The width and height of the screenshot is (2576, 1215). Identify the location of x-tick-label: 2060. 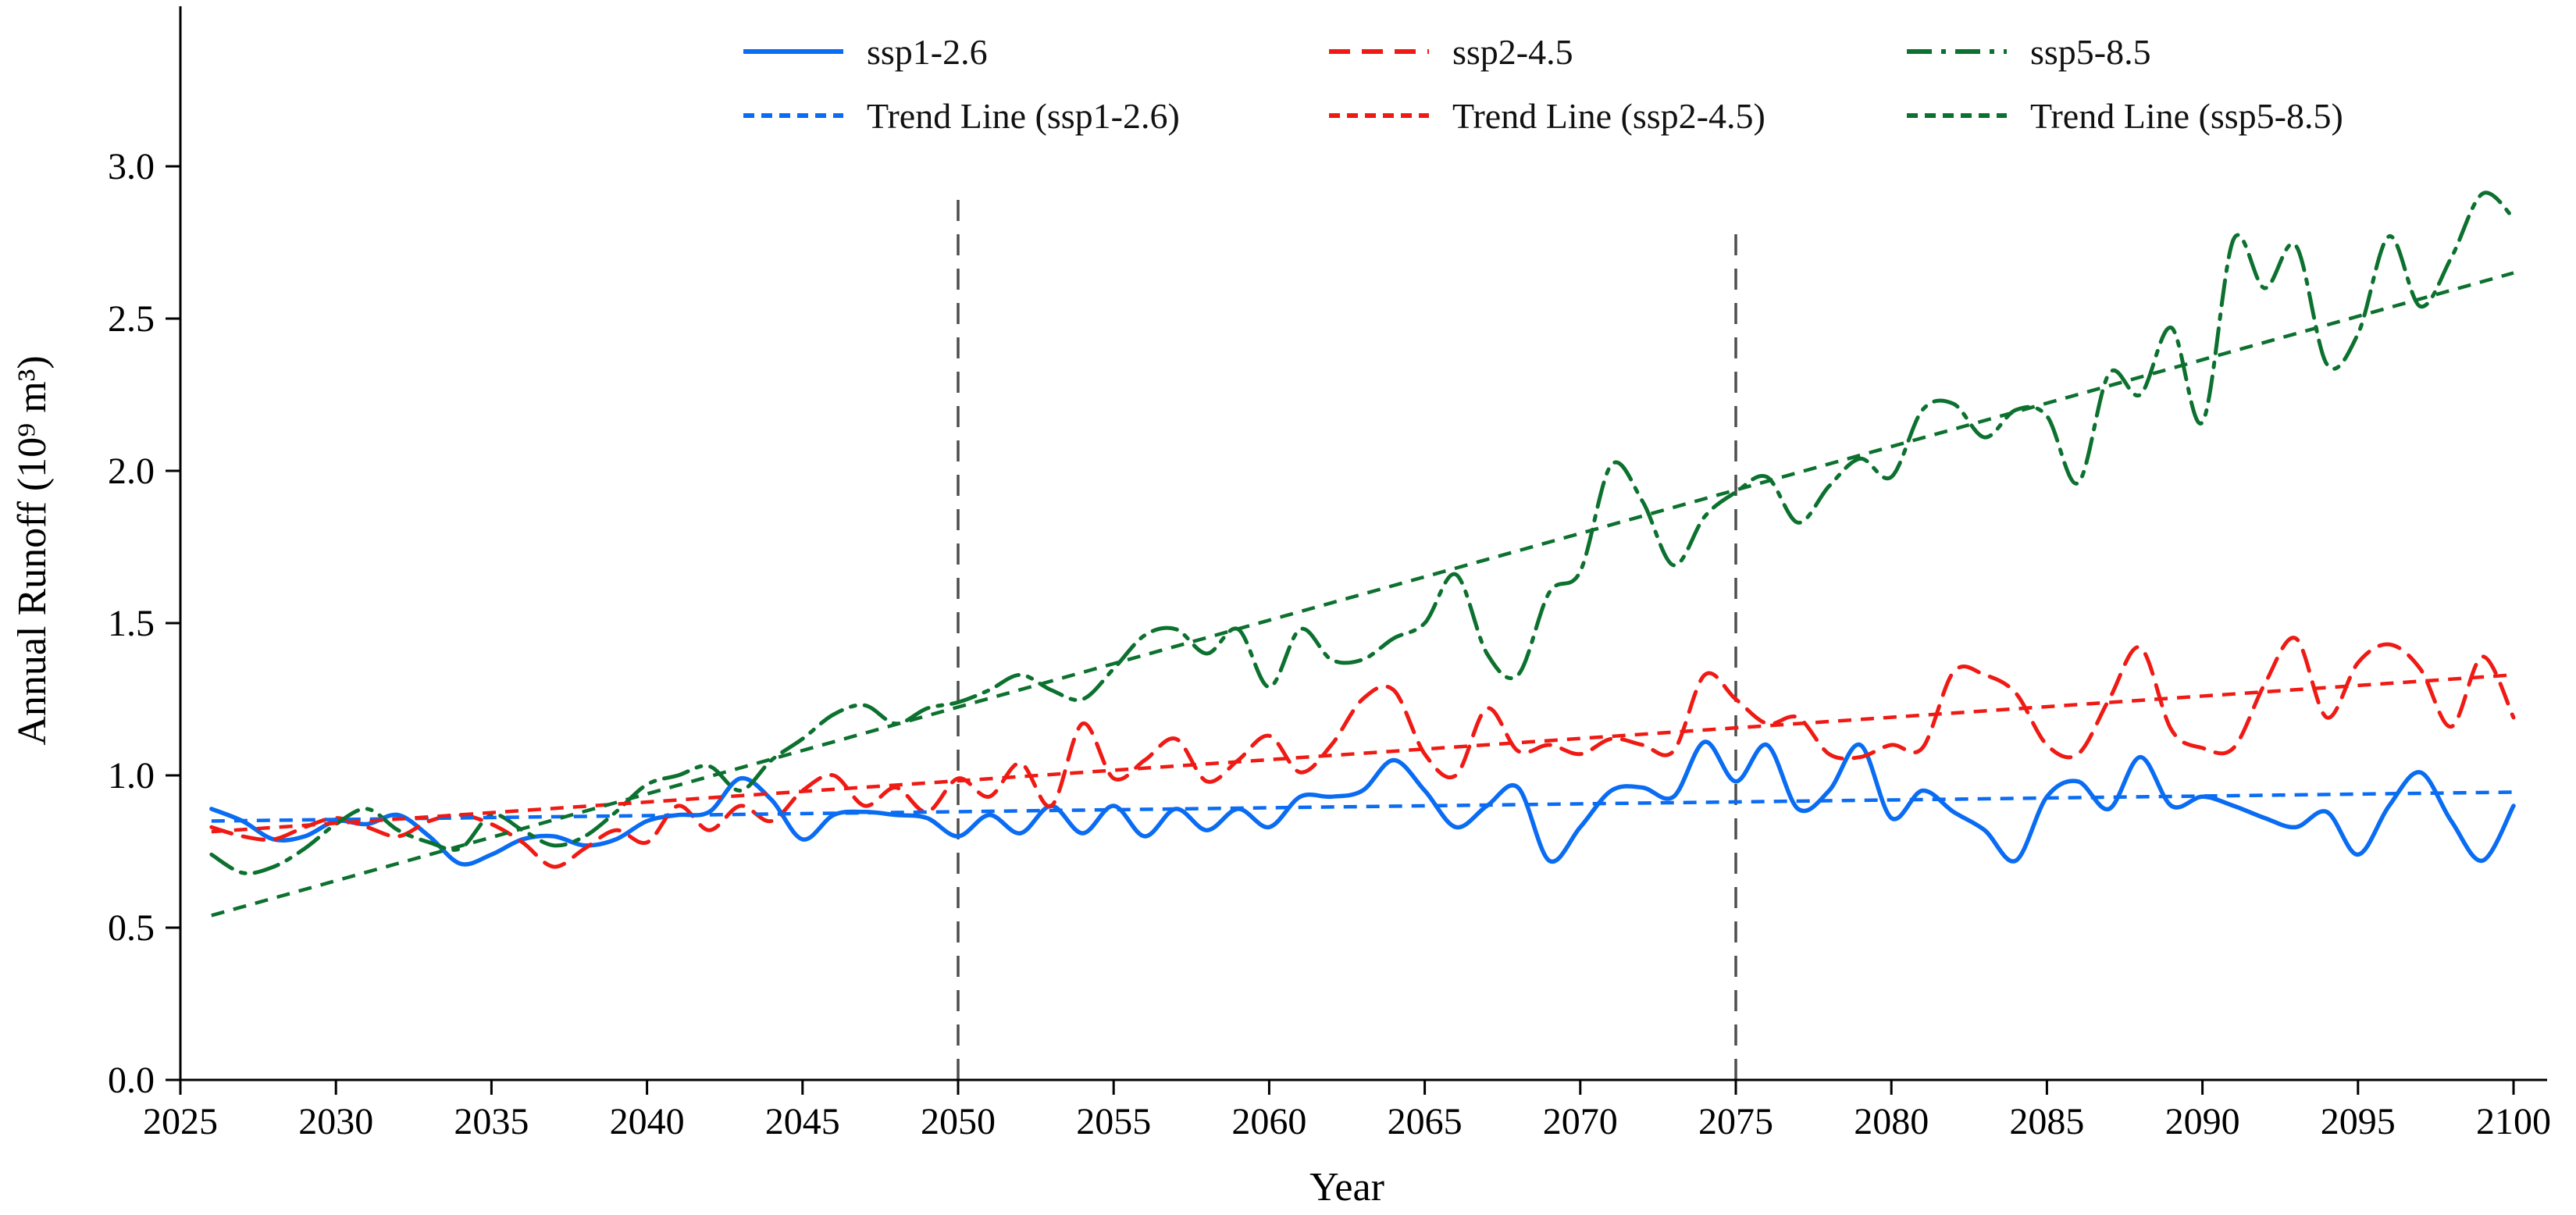
(1268, 1121).